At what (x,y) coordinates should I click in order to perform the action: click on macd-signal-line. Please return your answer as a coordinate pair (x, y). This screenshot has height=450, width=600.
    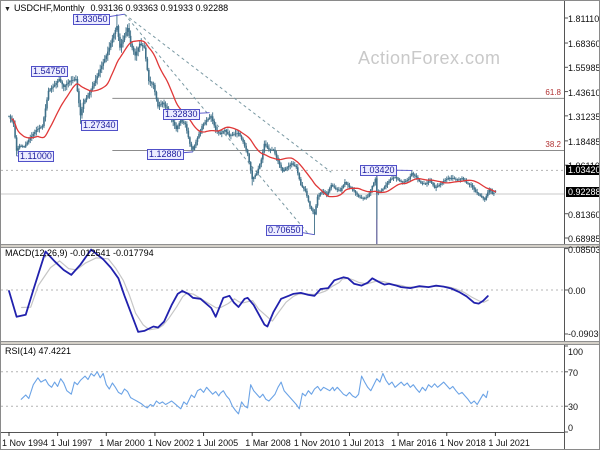
    Looking at the image, I should click on (255, 294).